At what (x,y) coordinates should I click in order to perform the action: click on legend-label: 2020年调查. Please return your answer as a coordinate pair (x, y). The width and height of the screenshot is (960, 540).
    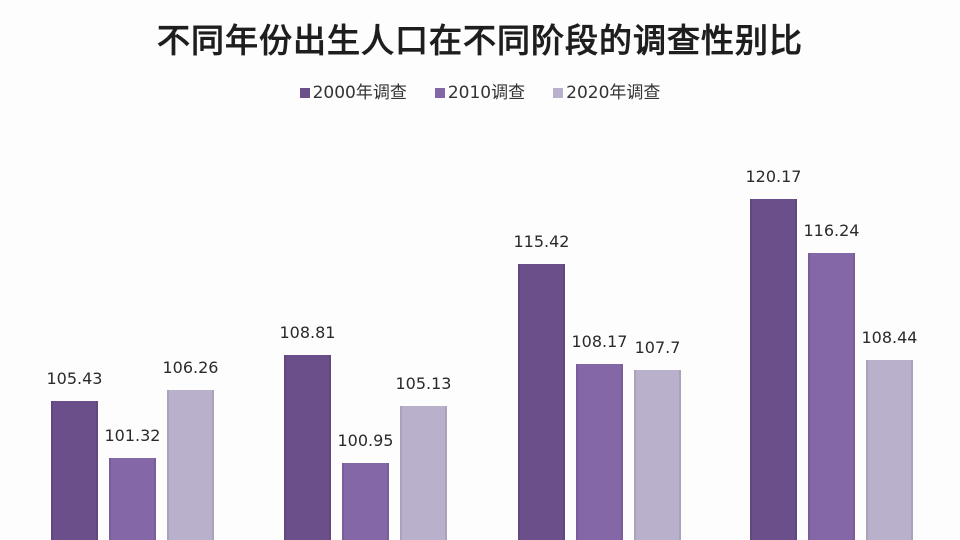
    Looking at the image, I should click on (613, 93).